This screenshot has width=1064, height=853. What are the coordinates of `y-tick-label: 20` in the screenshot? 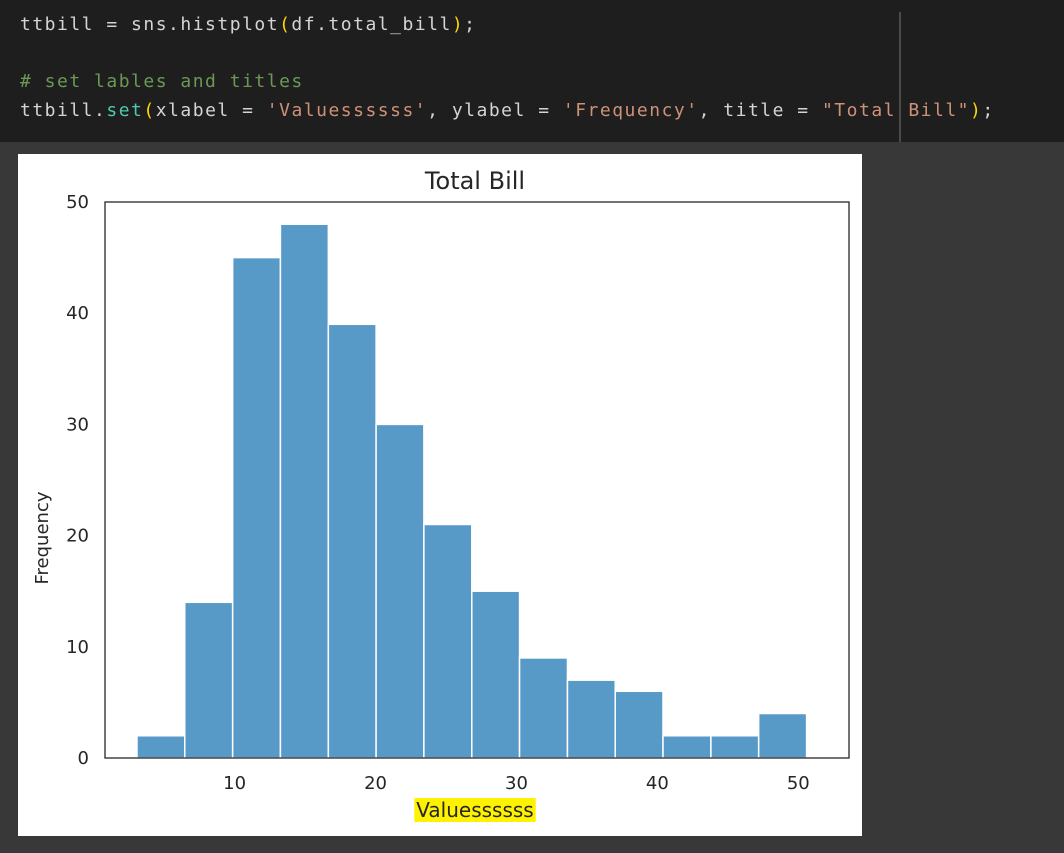 It's located at (77, 536).